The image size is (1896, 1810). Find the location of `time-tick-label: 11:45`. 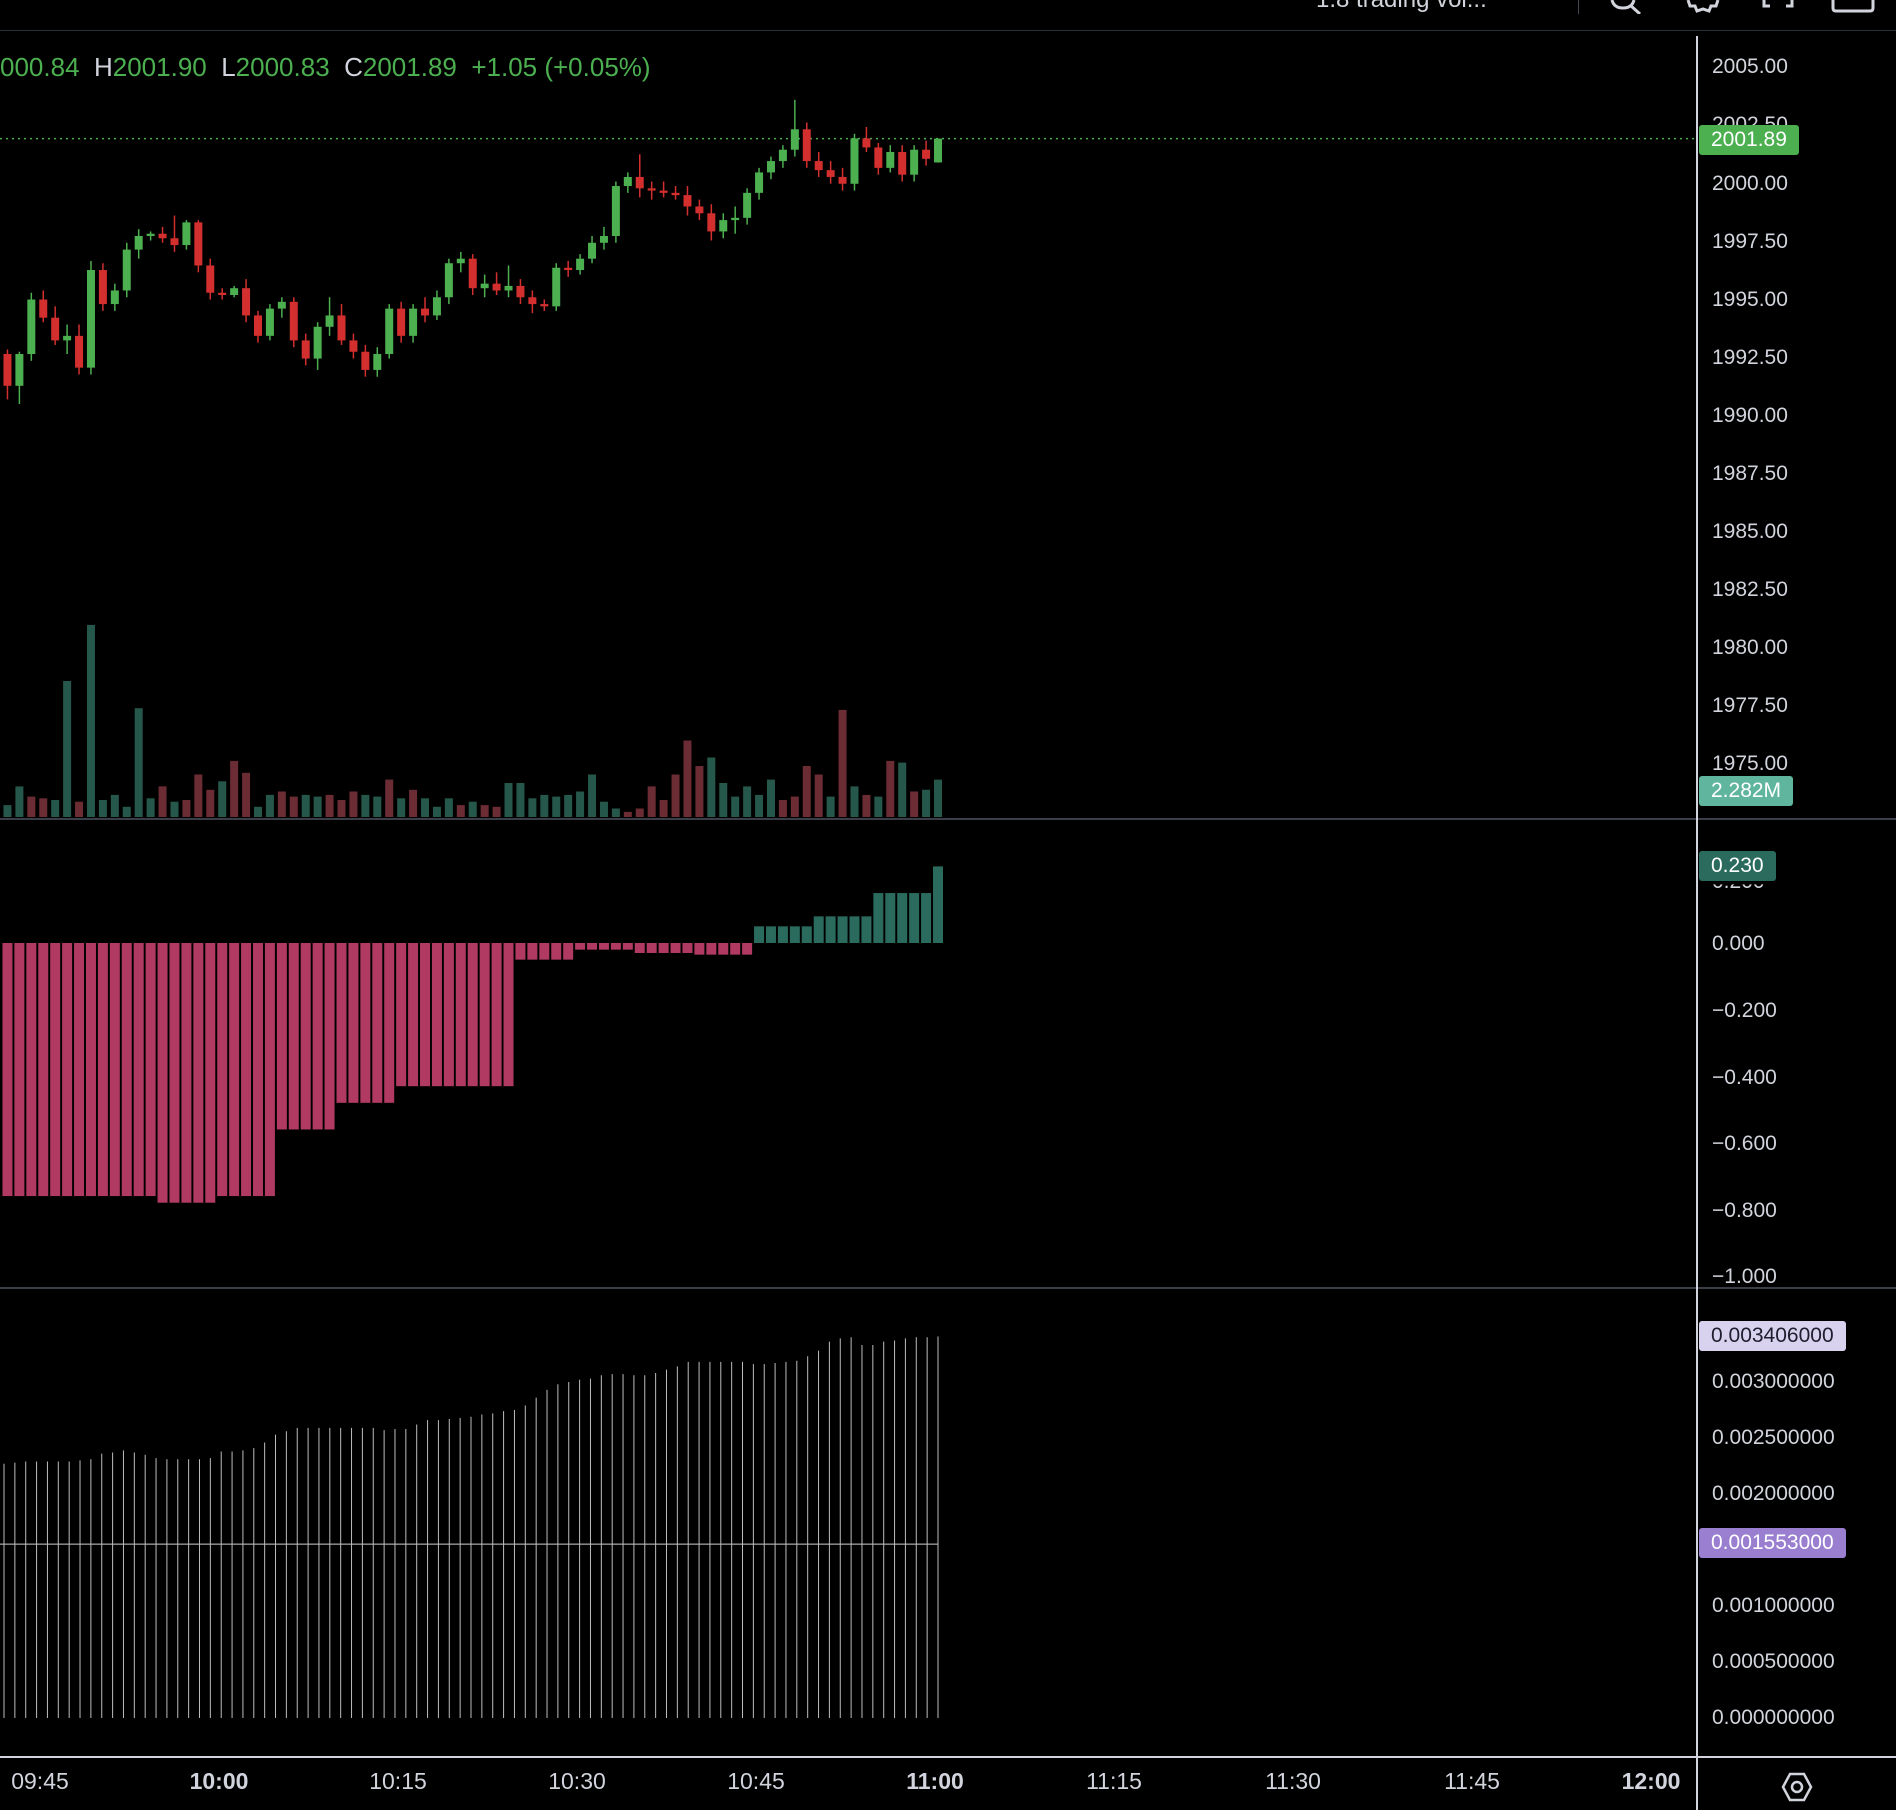

time-tick-label: 11:45 is located at coordinates (1472, 1781).